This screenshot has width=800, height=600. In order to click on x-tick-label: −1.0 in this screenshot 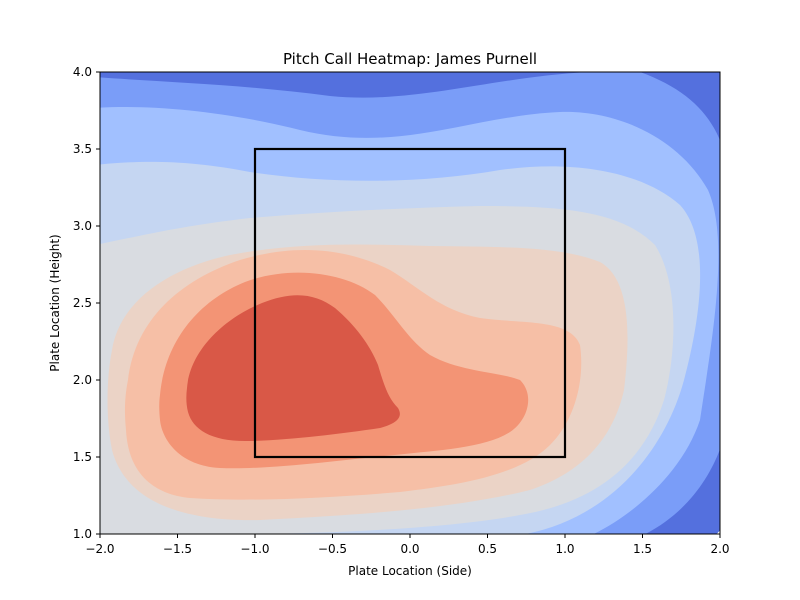, I will do `click(254, 549)`.